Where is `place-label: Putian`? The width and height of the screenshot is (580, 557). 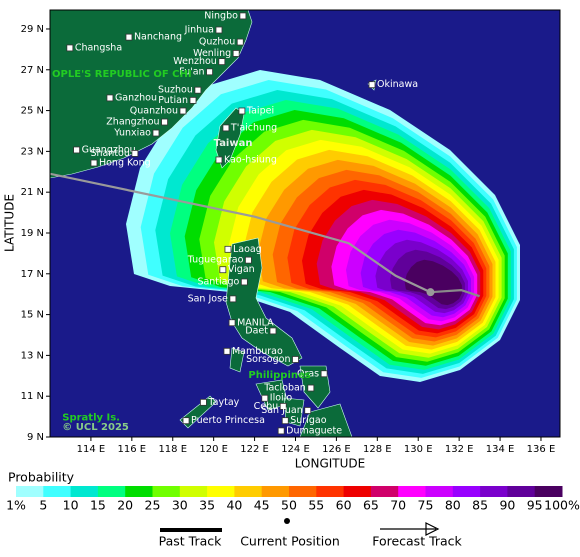
place-label: Putian is located at coordinates (173, 100).